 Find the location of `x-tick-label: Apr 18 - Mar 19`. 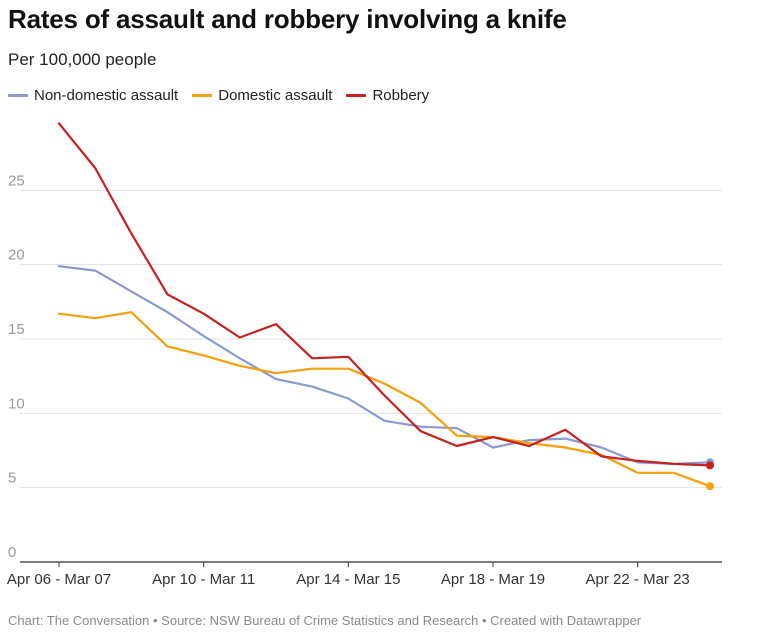

x-tick-label: Apr 18 - Mar 19 is located at coordinates (493, 579).